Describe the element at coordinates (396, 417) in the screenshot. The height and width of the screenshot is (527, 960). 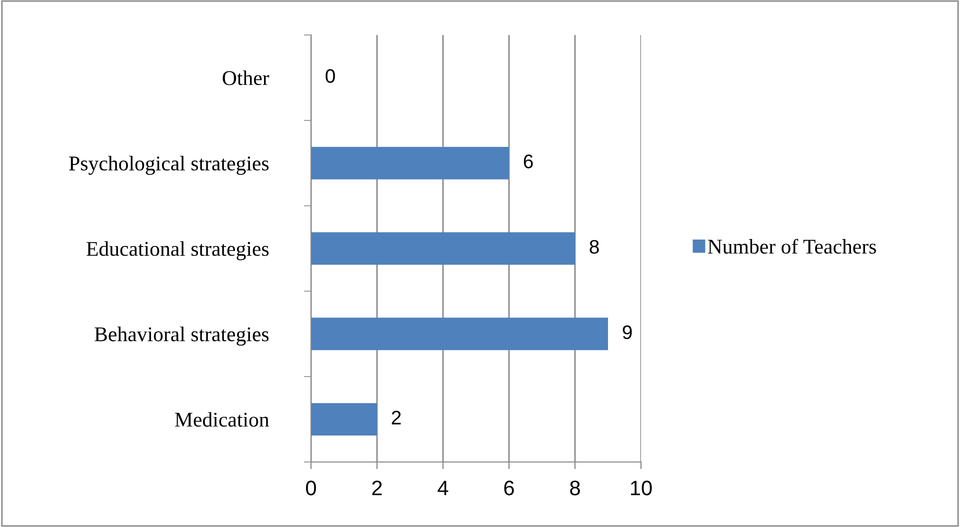
I see `data-label: 2` at that location.